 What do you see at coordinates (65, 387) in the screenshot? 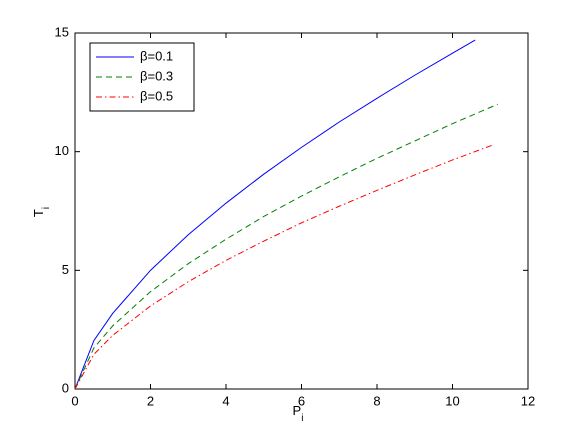
I see `y-tick-label: 0` at bounding box center [65, 387].